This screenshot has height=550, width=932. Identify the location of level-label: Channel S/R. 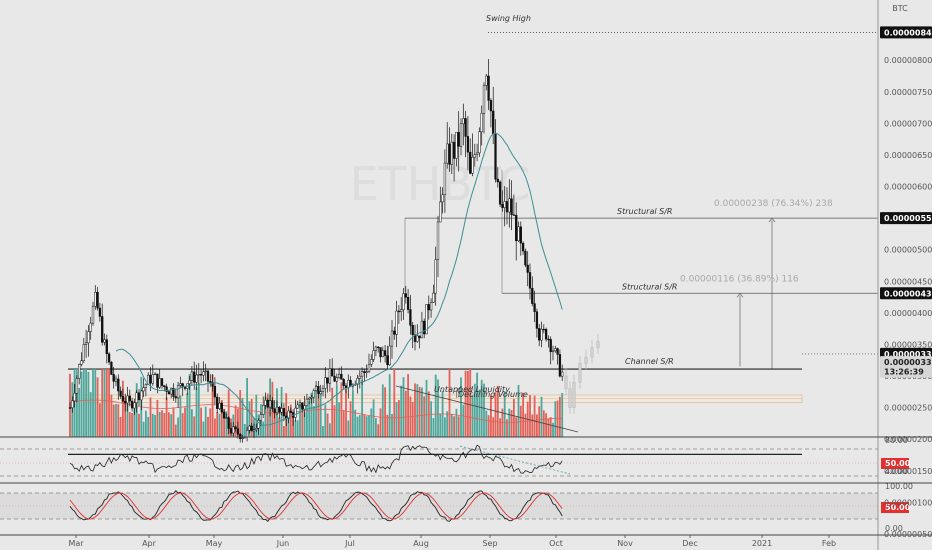
(649, 361).